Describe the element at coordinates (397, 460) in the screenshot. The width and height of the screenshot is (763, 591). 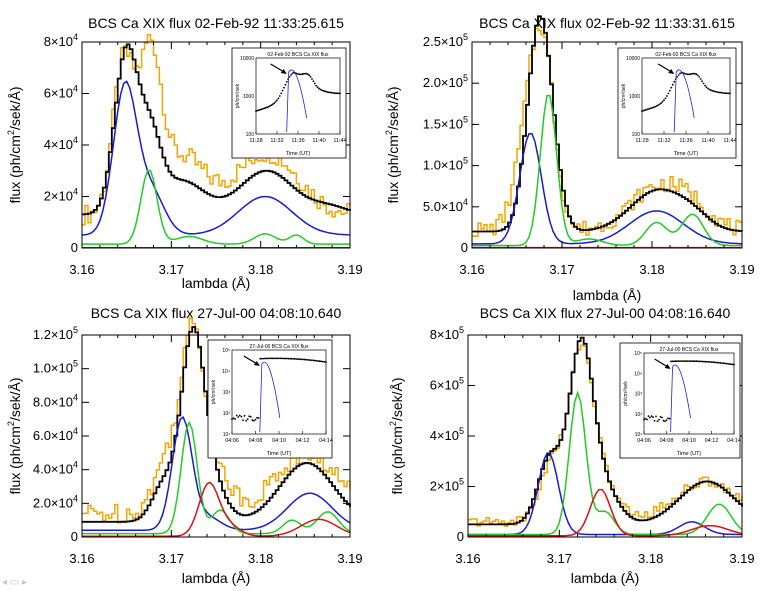
I see `y-title-part: flux (ph/cm` at that location.